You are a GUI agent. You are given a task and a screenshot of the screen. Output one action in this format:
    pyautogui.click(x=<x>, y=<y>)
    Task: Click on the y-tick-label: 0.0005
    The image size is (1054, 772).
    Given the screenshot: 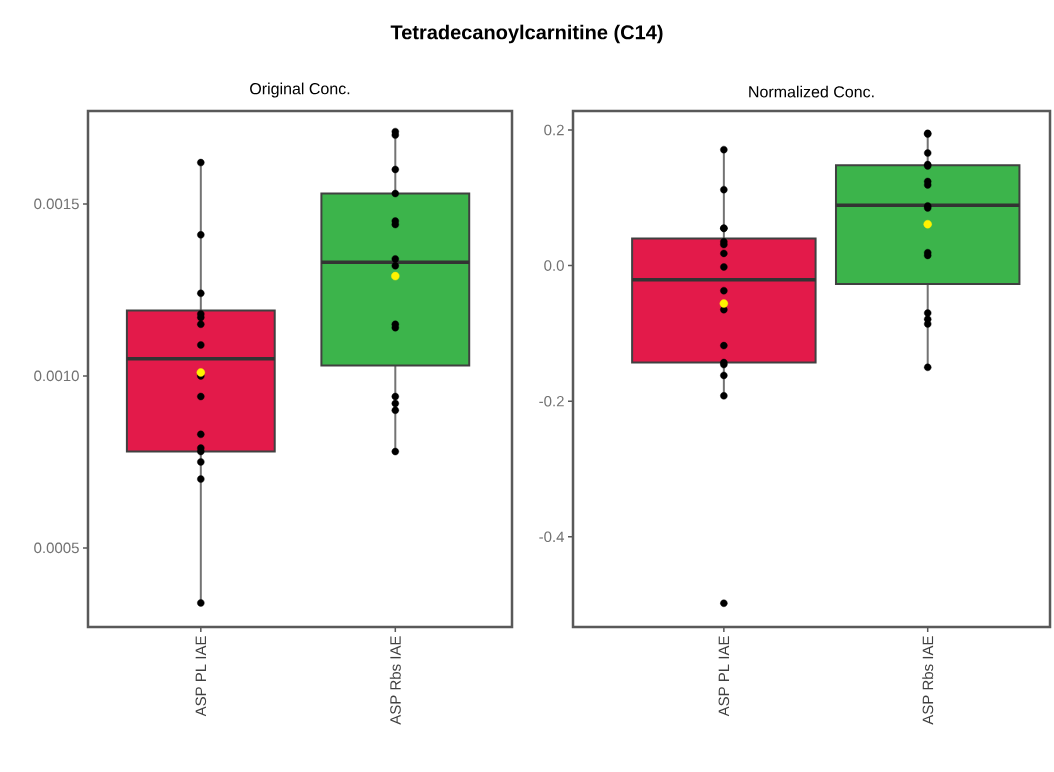 What is the action you would take?
    pyautogui.click(x=56, y=548)
    